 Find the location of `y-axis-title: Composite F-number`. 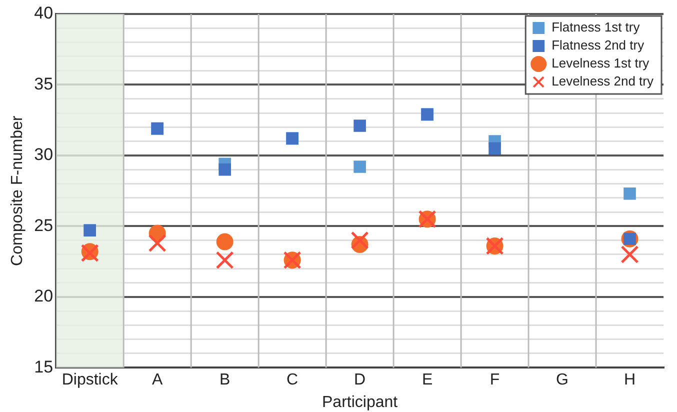

y-axis-title: Composite F-number is located at coordinates (17, 190).